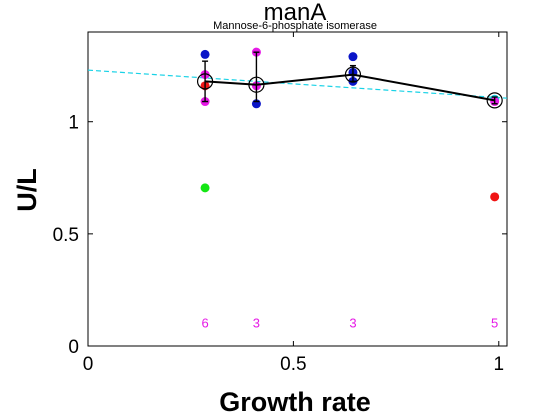  Describe the element at coordinates (204, 323) in the screenshot. I see `sample-count-label: 6` at that location.